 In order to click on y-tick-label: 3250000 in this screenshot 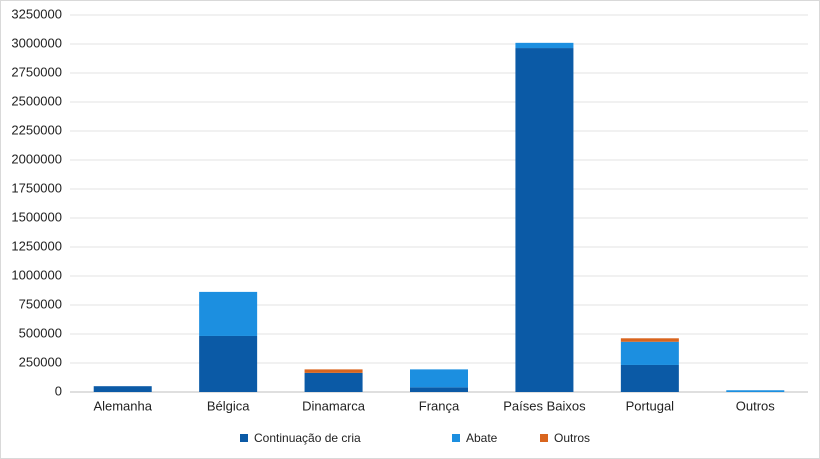, I will do `click(36, 13)`.